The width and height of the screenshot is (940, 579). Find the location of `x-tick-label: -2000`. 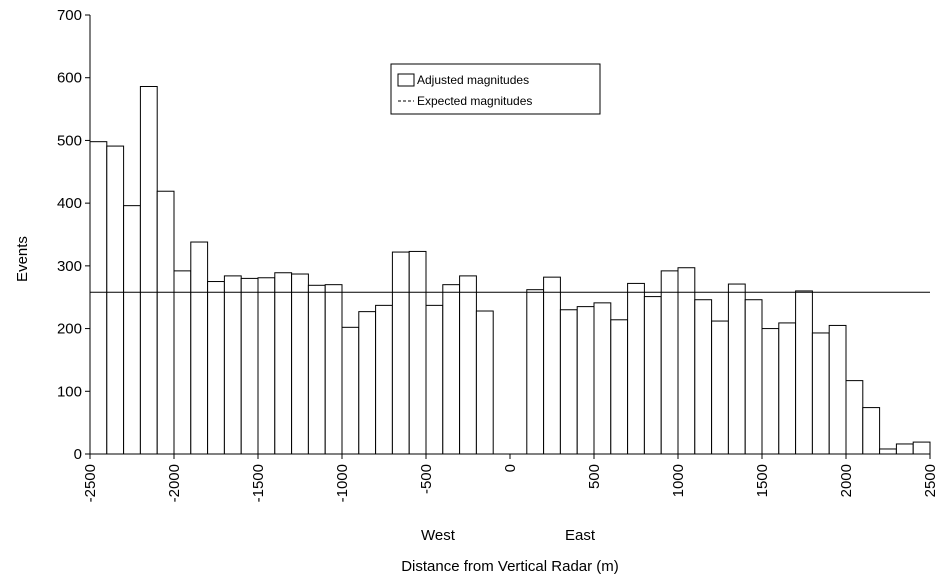

x-tick-label: -2000 is located at coordinates (174, 483).